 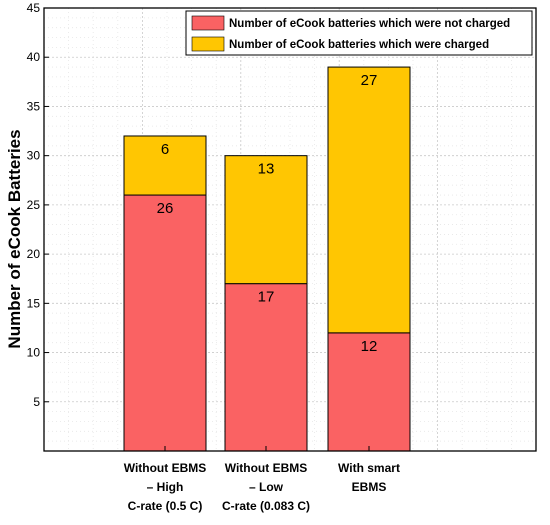 I want to click on y-tick-label: 40, so click(x=34, y=57).